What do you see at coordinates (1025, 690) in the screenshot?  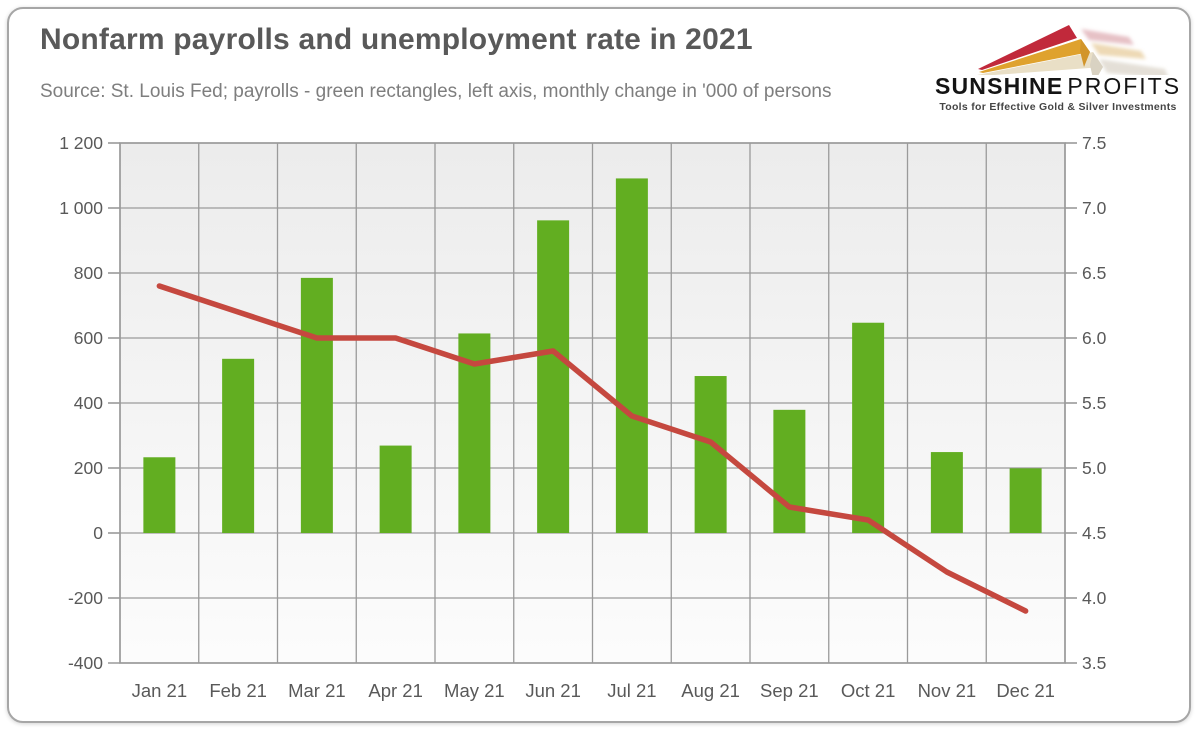 I see `x-axis-label-dec-21: Dec 21` at bounding box center [1025, 690].